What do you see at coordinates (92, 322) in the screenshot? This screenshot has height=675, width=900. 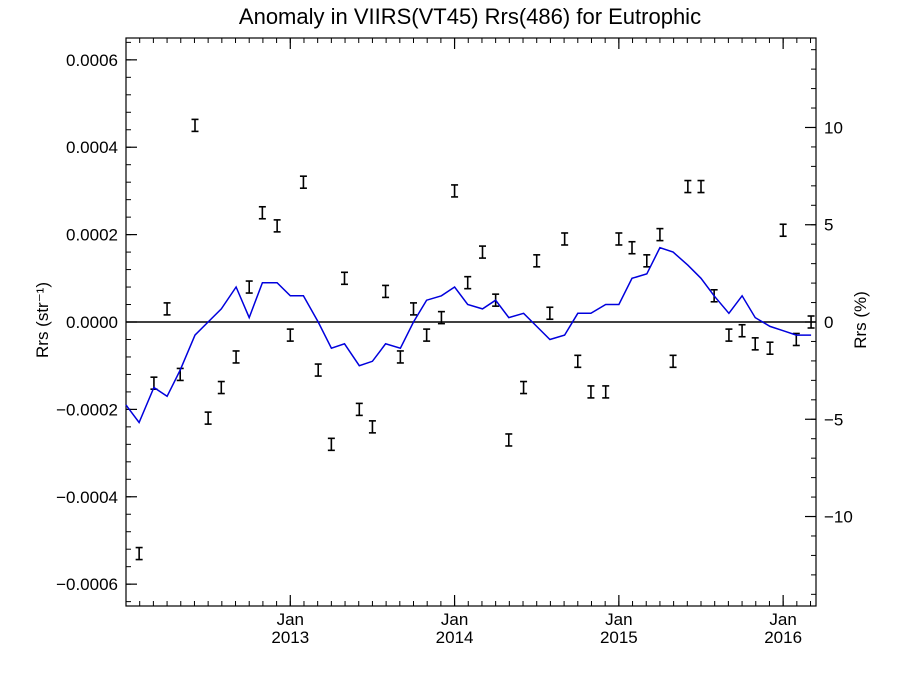 I see `y-left-tick-label: 0.0000` at bounding box center [92, 322].